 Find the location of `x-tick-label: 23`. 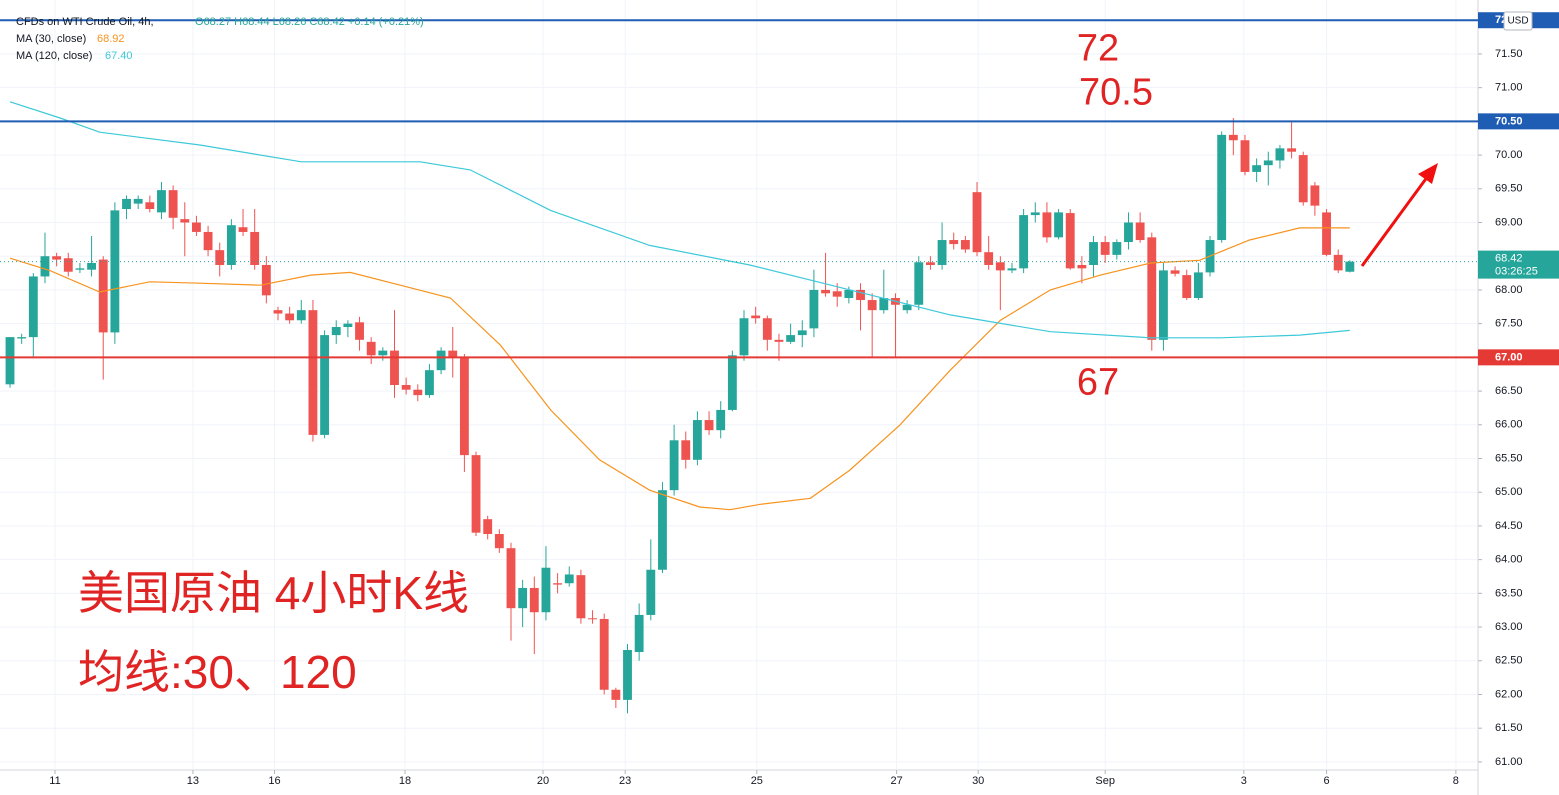

x-tick-label: 23 is located at coordinates (625, 781).